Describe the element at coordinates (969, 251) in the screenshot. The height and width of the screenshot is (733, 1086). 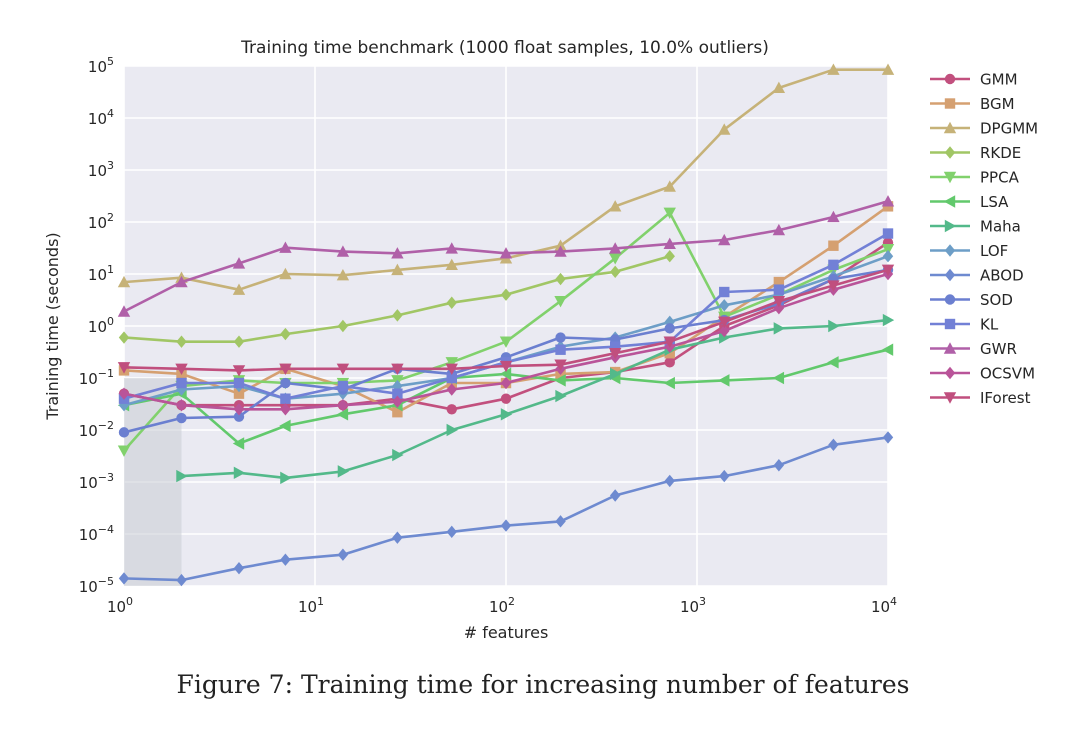
I see `legend-item-lof: LOF` at that location.